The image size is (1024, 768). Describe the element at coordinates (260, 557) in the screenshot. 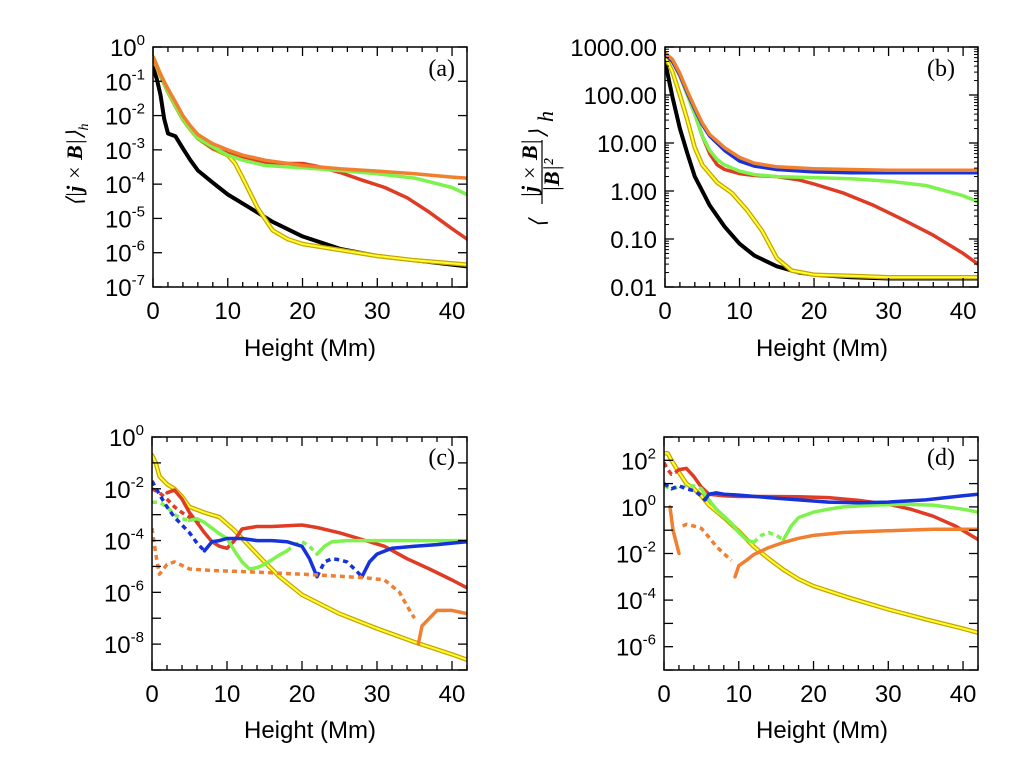

I see `panel-c-series-blue` at that location.